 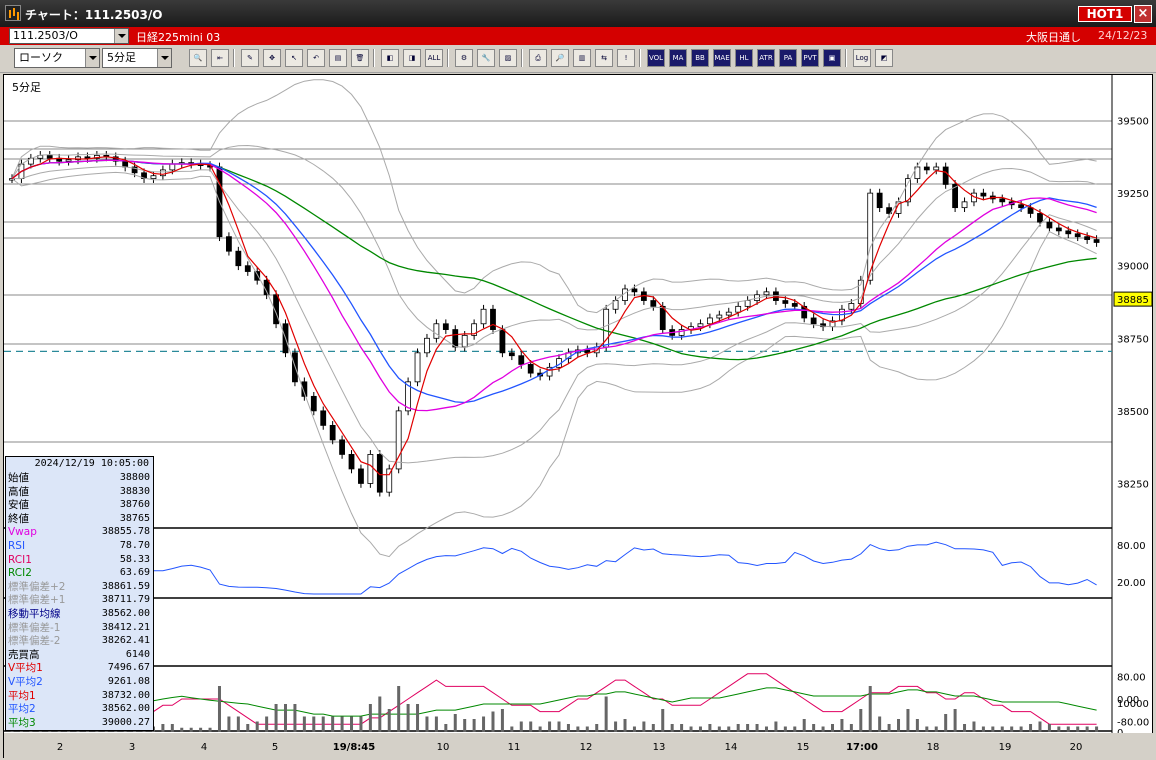 I want to click on x-tick-label: 19, so click(x=1005, y=747).